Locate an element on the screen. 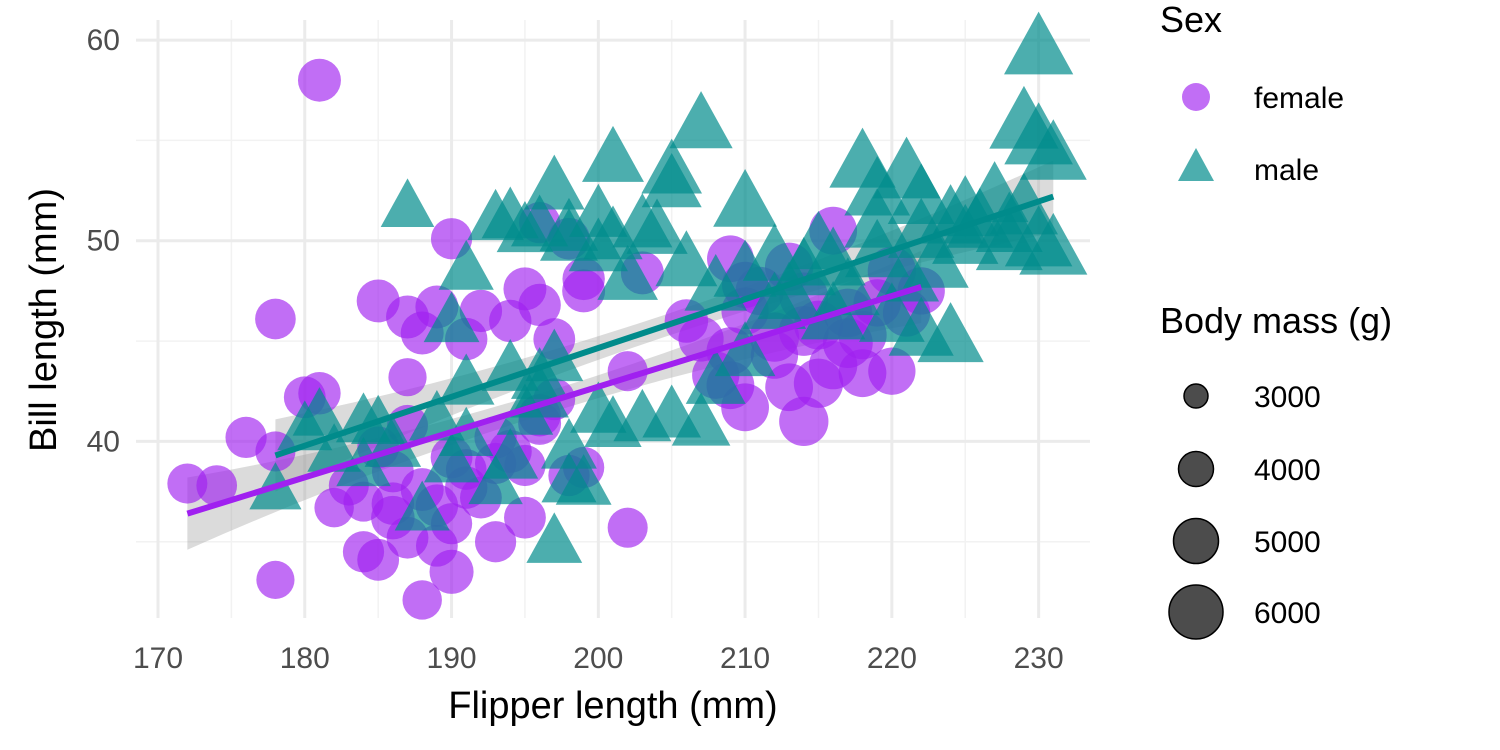 The image size is (1500, 750). legend-male-key-triangle is located at coordinates (1196, 164).